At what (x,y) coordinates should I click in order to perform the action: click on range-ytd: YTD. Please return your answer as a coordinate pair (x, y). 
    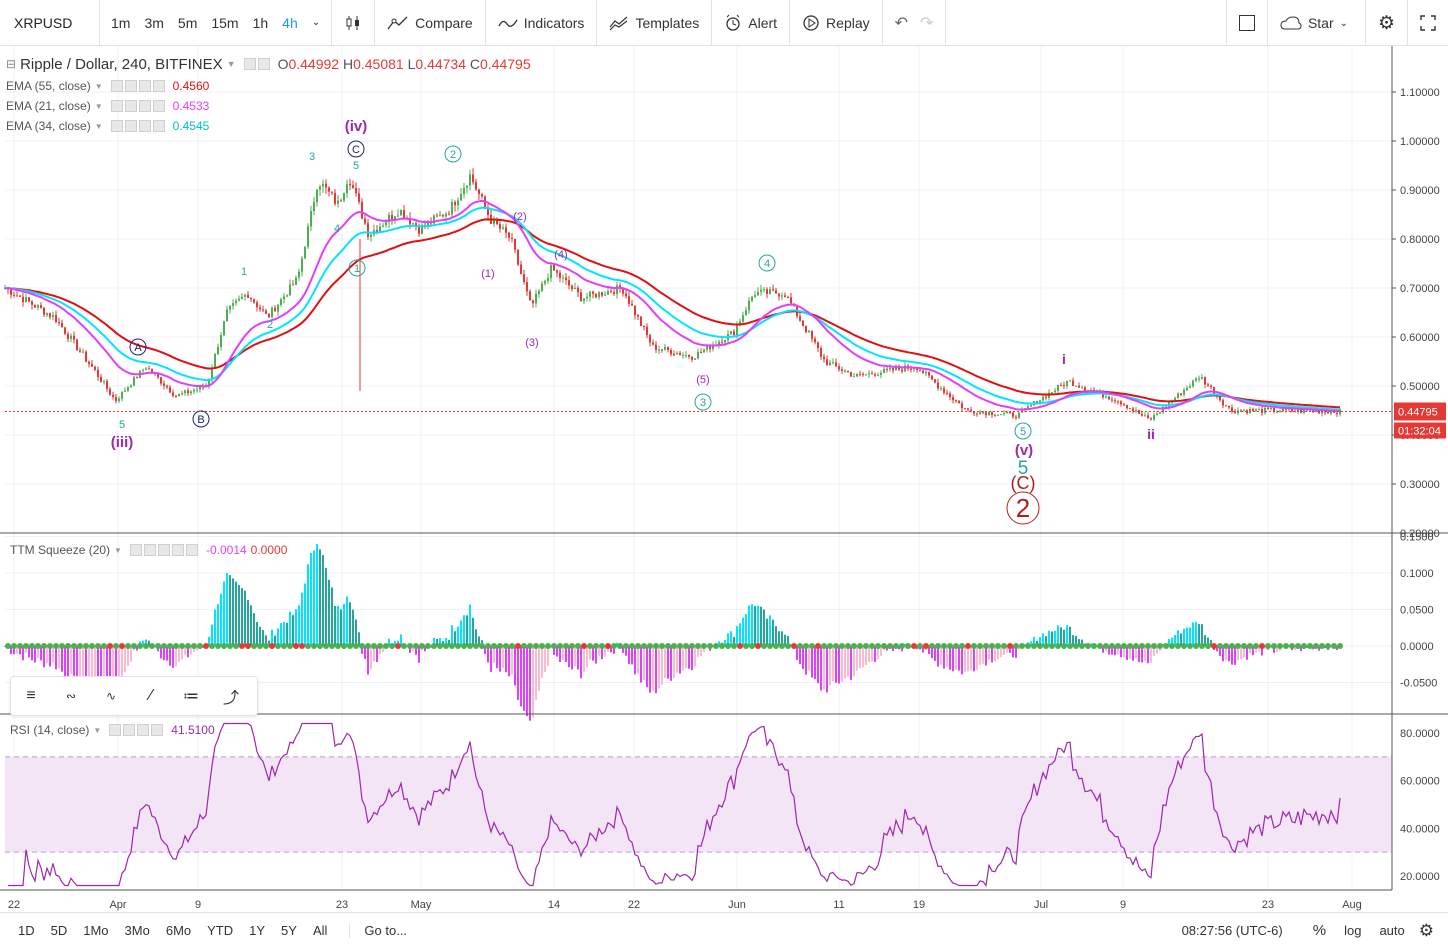
    Looking at the image, I should click on (220, 930).